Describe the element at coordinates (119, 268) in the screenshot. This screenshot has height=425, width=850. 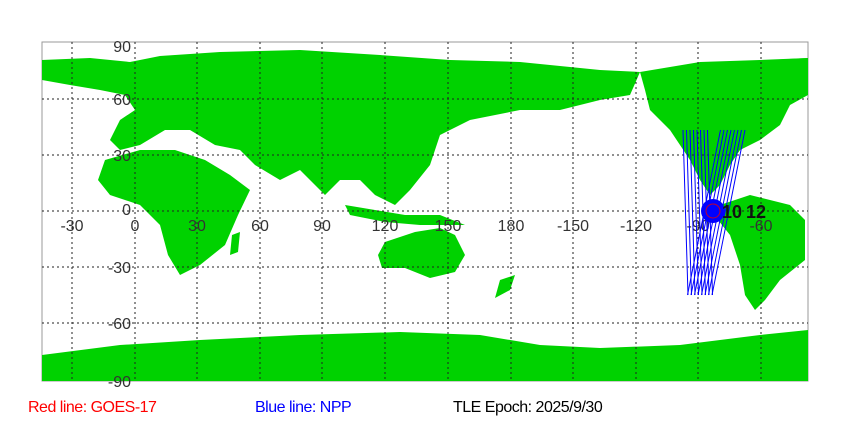
I see `lat-label: -30` at that location.